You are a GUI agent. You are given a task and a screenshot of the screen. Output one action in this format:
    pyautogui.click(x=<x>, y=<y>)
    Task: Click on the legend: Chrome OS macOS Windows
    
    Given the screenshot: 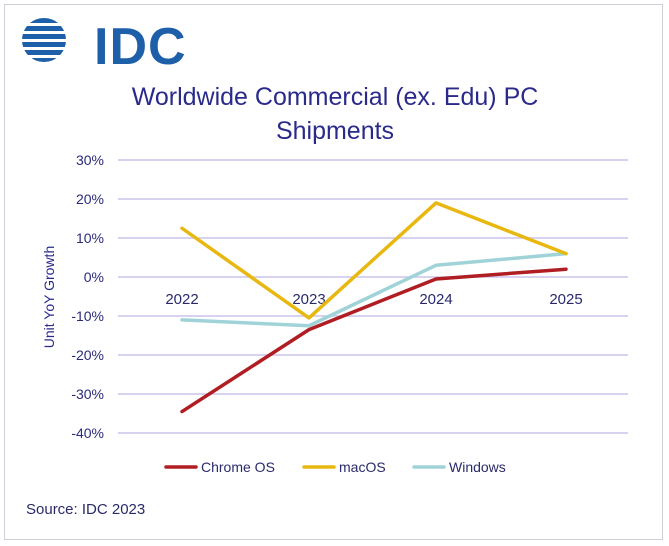 What is the action you would take?
    pyautogui.click(x=335, y=467)
    